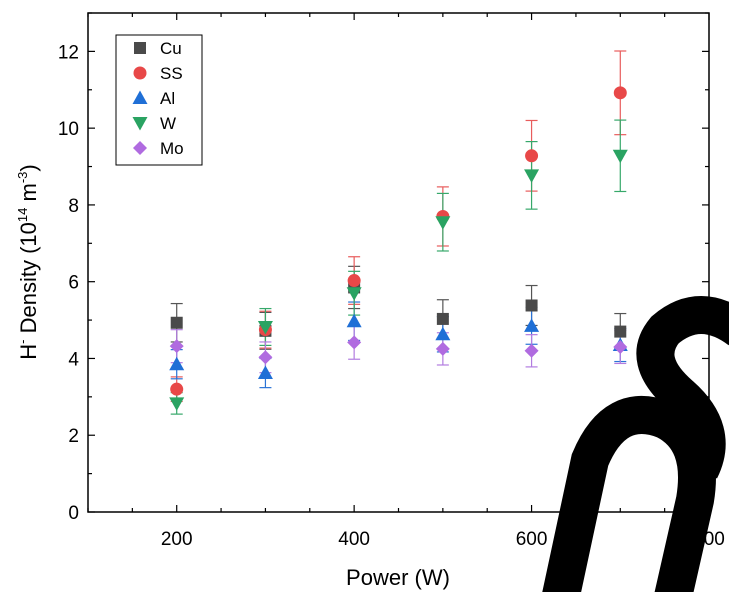  What do you see at coordinates (443, 539) in the screenshot?
I see `x-axis-tick-labels: 200 400 600 800` at bounding box center [443, 539].